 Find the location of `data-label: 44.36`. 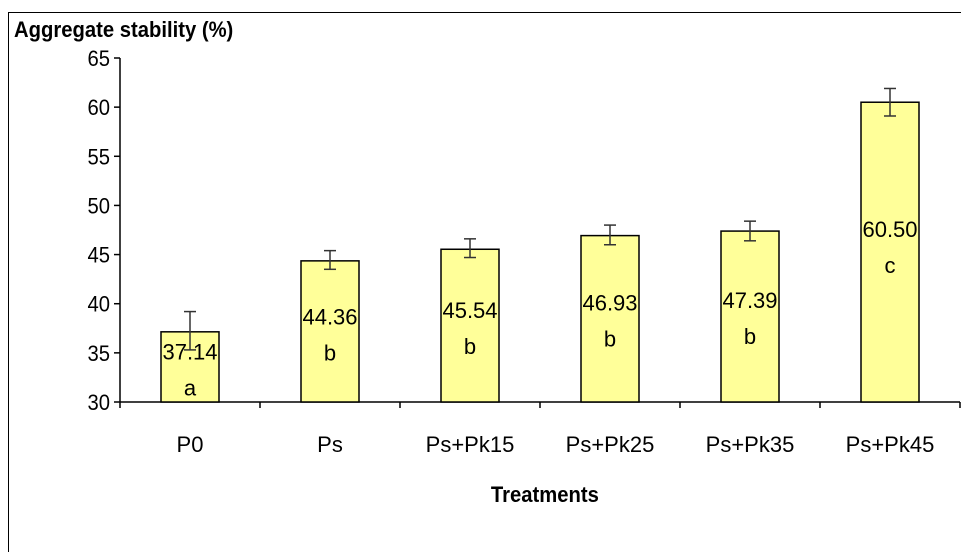

data-label: 44.36 is located at coordinates (329, 316).